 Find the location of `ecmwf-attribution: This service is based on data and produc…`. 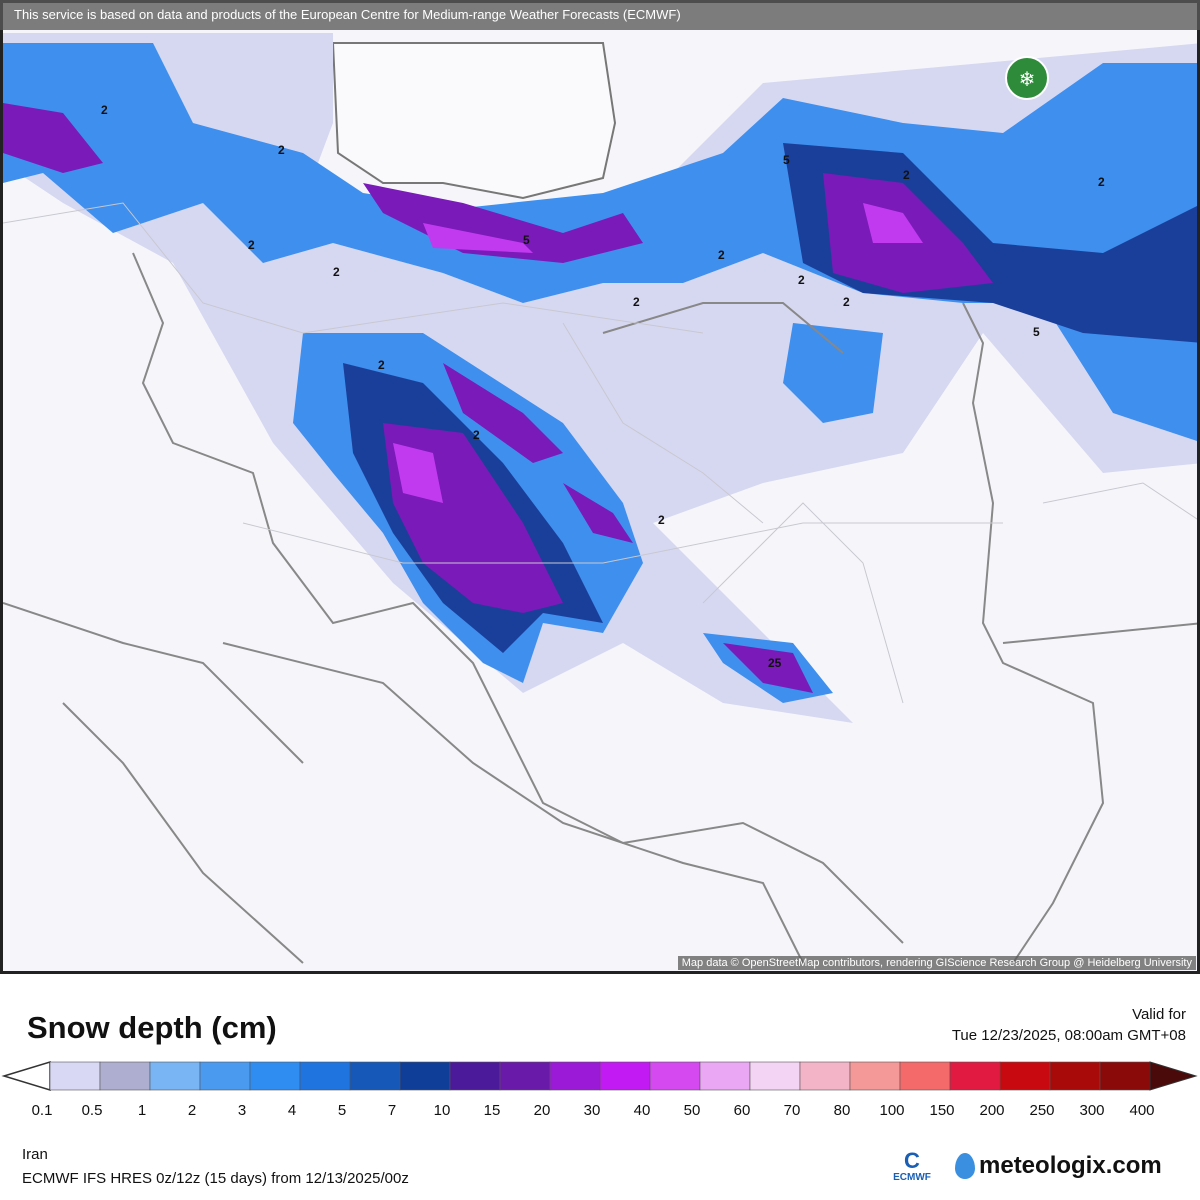

ecmwf-attribution: This service is based on data and produc… is located at coordinates (600, 15).